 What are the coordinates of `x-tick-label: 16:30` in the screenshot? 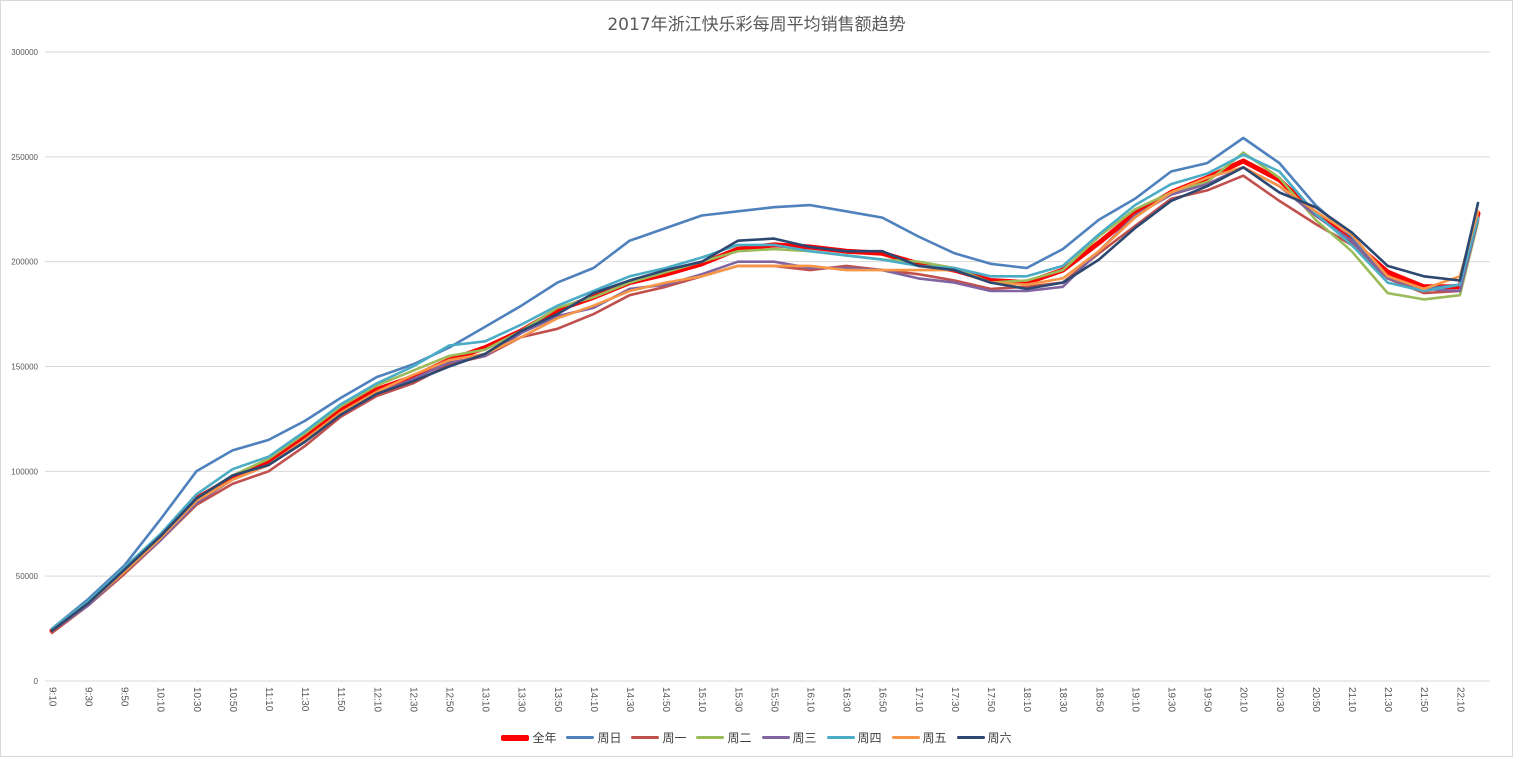 It's located at (846, 699).